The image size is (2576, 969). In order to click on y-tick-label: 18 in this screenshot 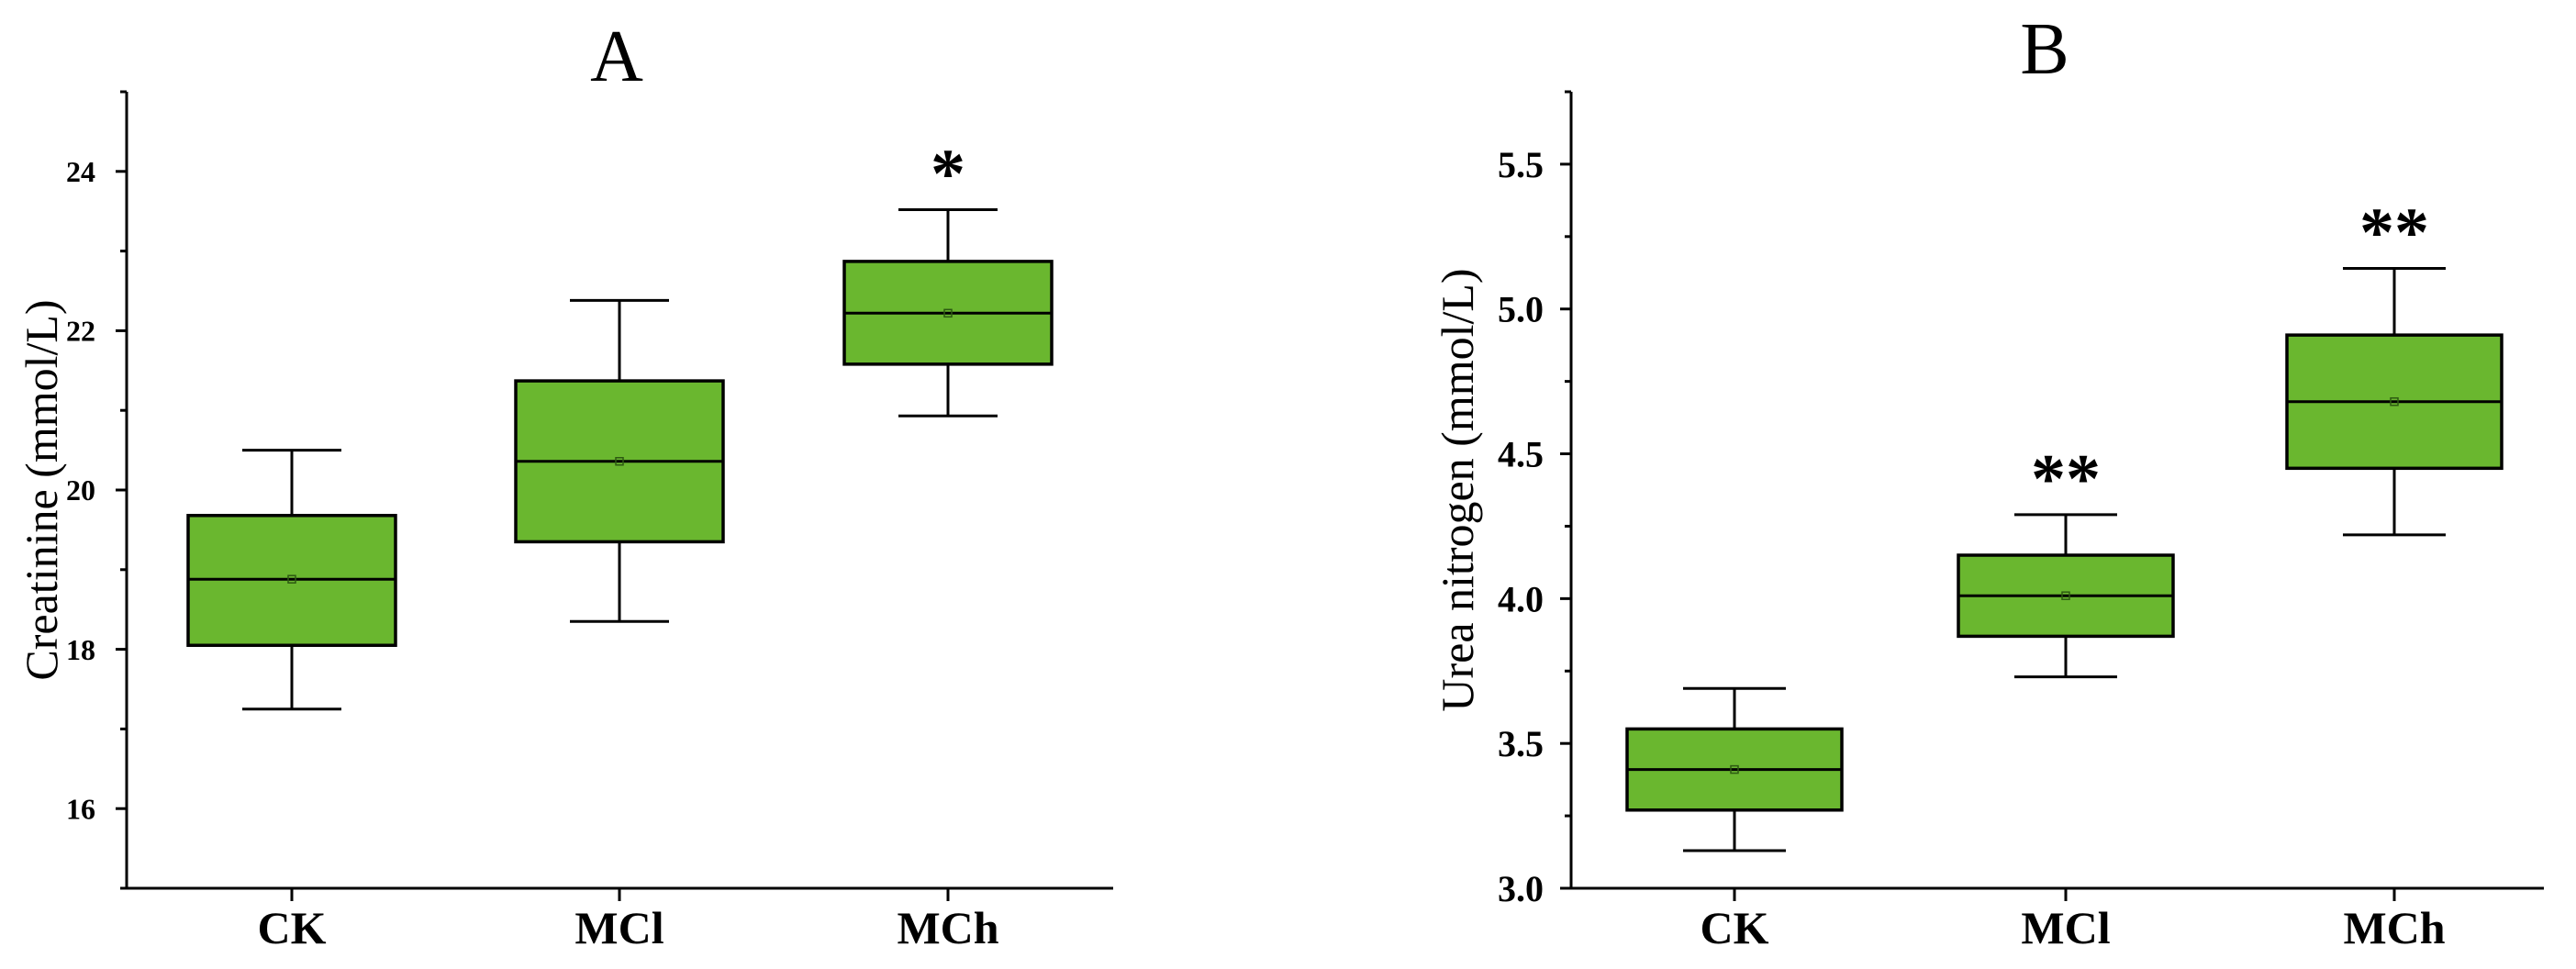, I will do `click(80, 649)`.